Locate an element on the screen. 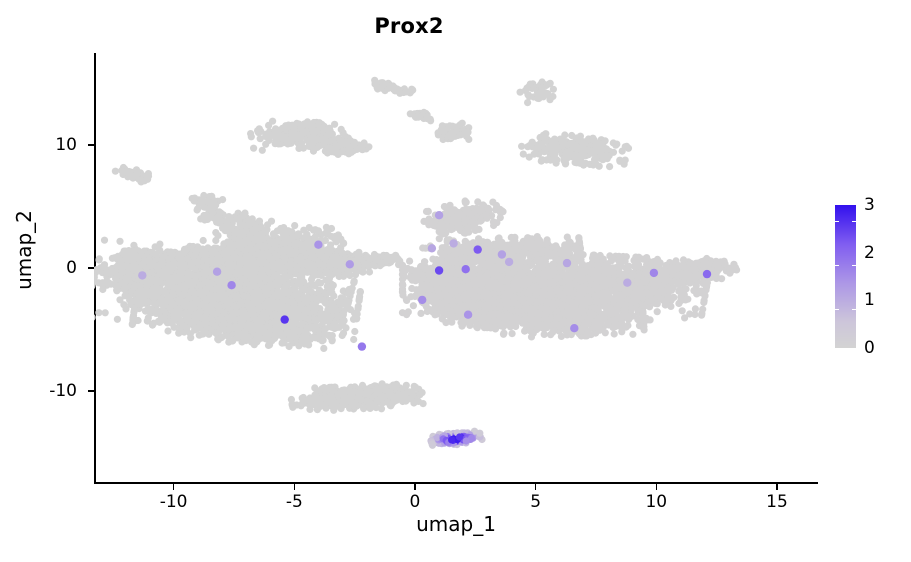  colorbar-tick-label: 0 is located at coordinates (869, 348).